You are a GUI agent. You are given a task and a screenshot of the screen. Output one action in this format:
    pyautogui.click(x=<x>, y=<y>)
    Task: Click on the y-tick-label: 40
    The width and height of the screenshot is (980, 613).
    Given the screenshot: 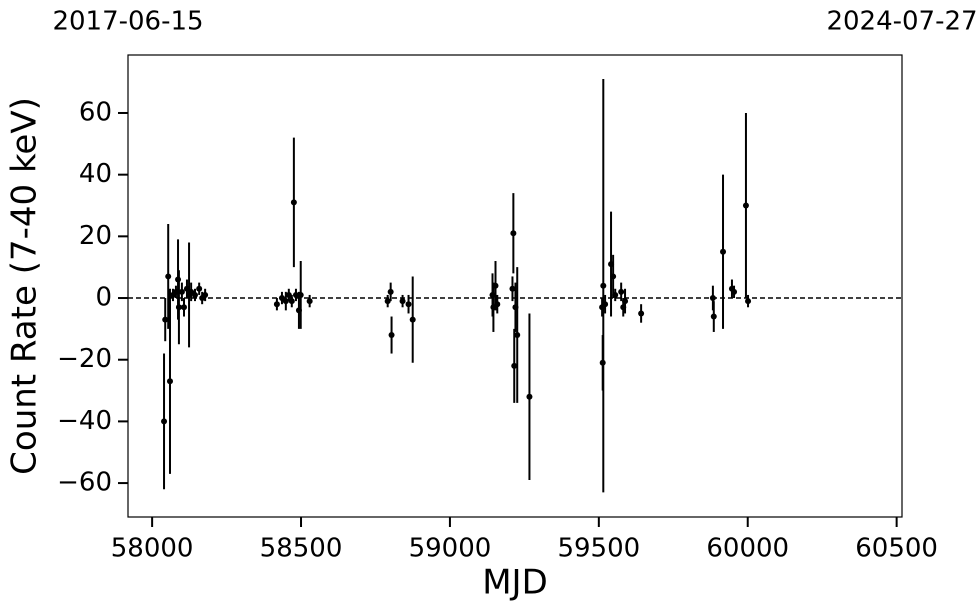 What is the action you would take?
    pyautogui.click(x=95, y=174)
    